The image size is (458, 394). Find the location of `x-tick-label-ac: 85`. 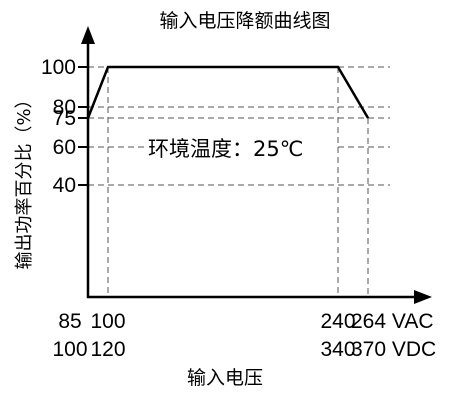

x-tick-label-ac: 85 is located at coordinates (69, 321).